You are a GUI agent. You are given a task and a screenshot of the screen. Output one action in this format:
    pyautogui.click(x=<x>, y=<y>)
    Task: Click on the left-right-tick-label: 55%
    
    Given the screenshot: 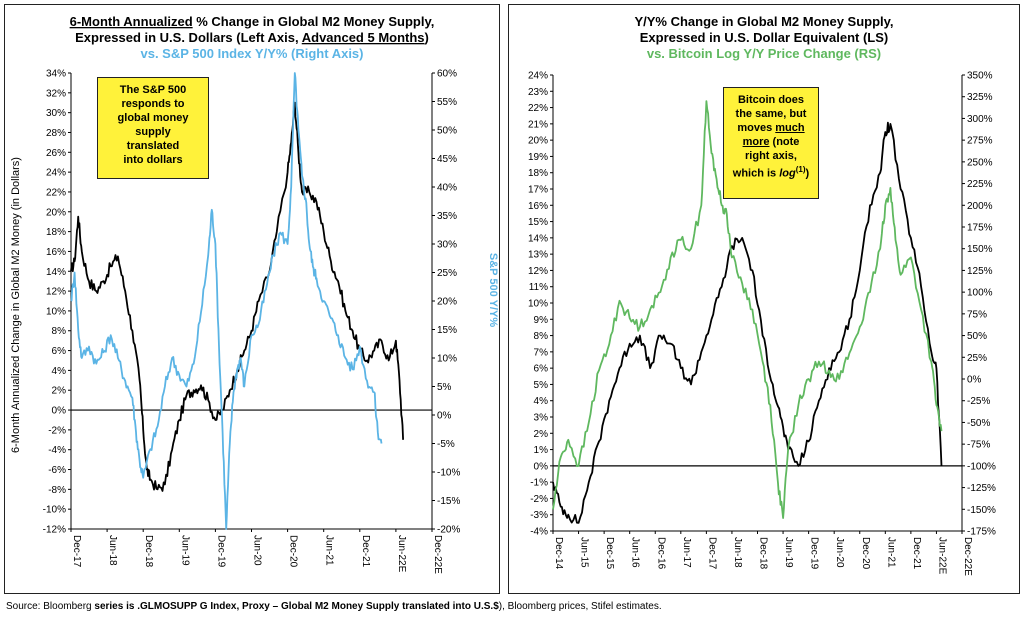 What is the action you would take?
    pyautogui.click(x=447, y=102)
    